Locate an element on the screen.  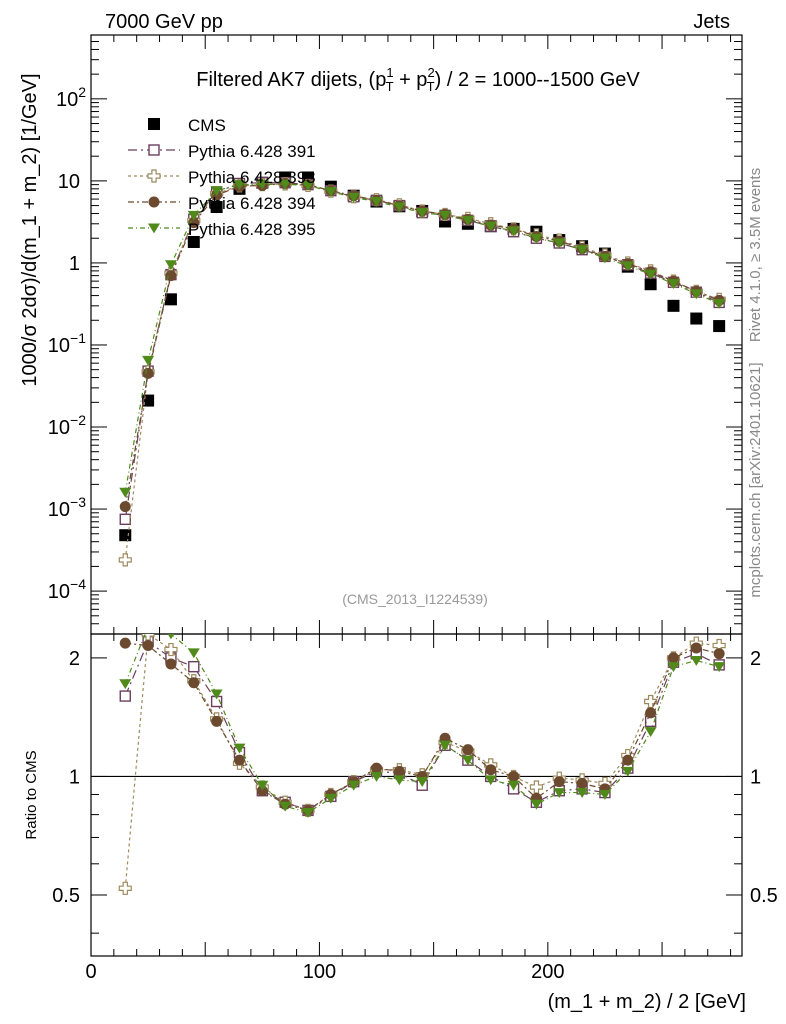
ratio-tick-label: 2 is located at coordinates (74, 659).